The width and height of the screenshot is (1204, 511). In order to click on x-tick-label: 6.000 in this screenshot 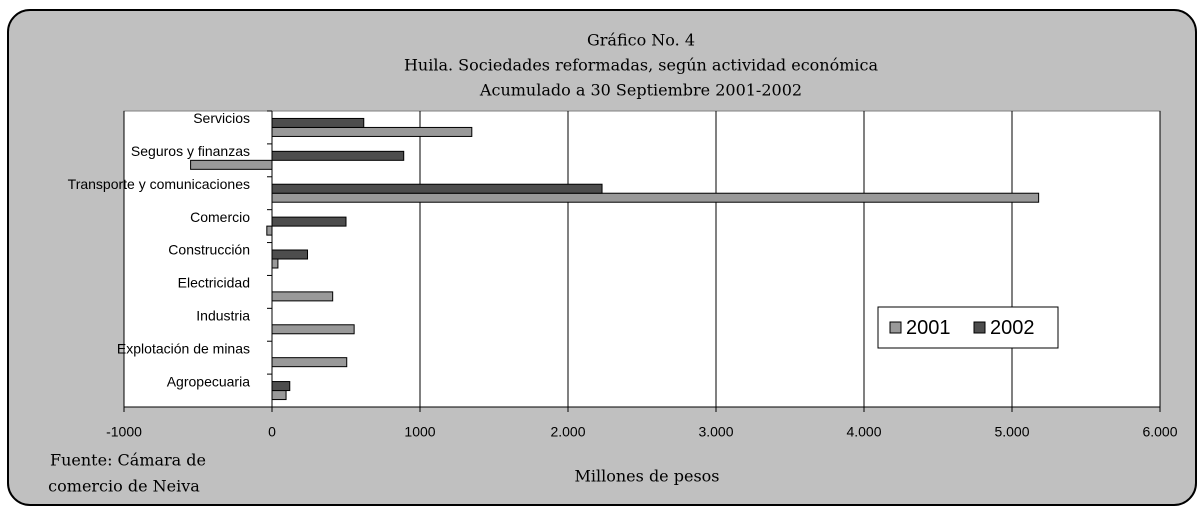, I will do `click(1159, 432)`.